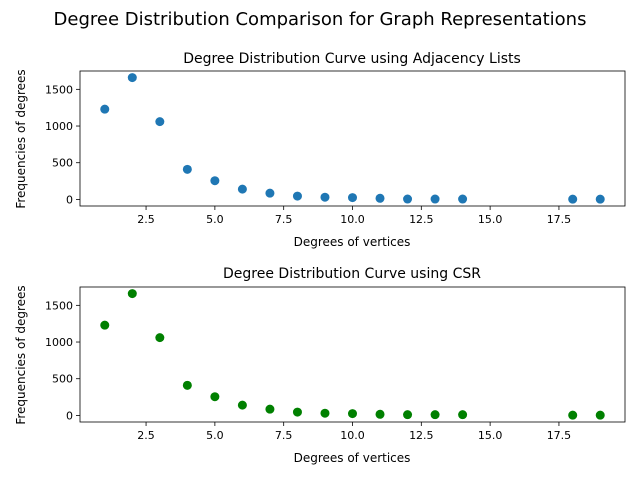 The image size is (640, 480). I want to click on csr-x-tick-label: 15.0, so click(490, 435).